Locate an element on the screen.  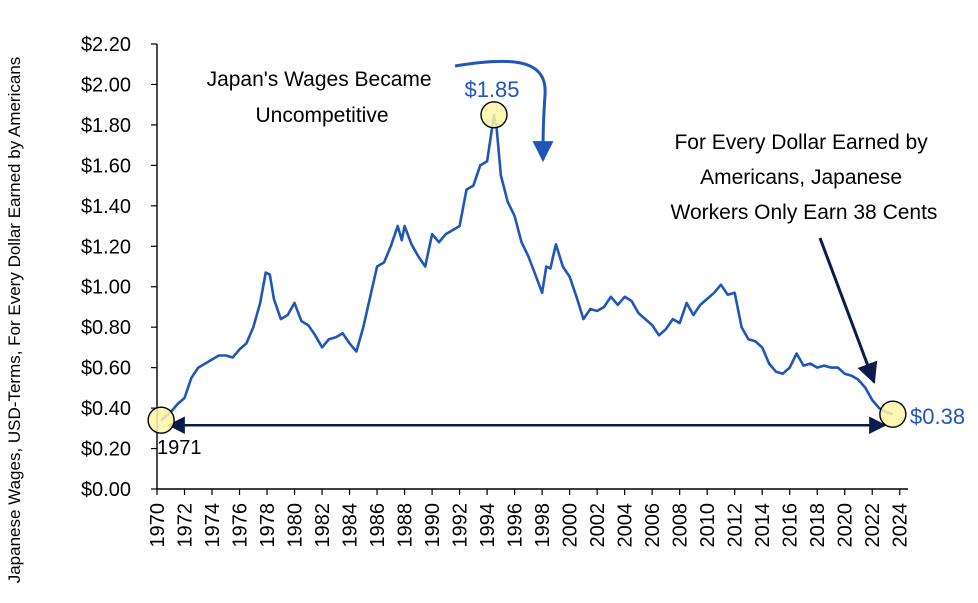
y-tick-label: $0.20 is located at coordinates (106, 450).